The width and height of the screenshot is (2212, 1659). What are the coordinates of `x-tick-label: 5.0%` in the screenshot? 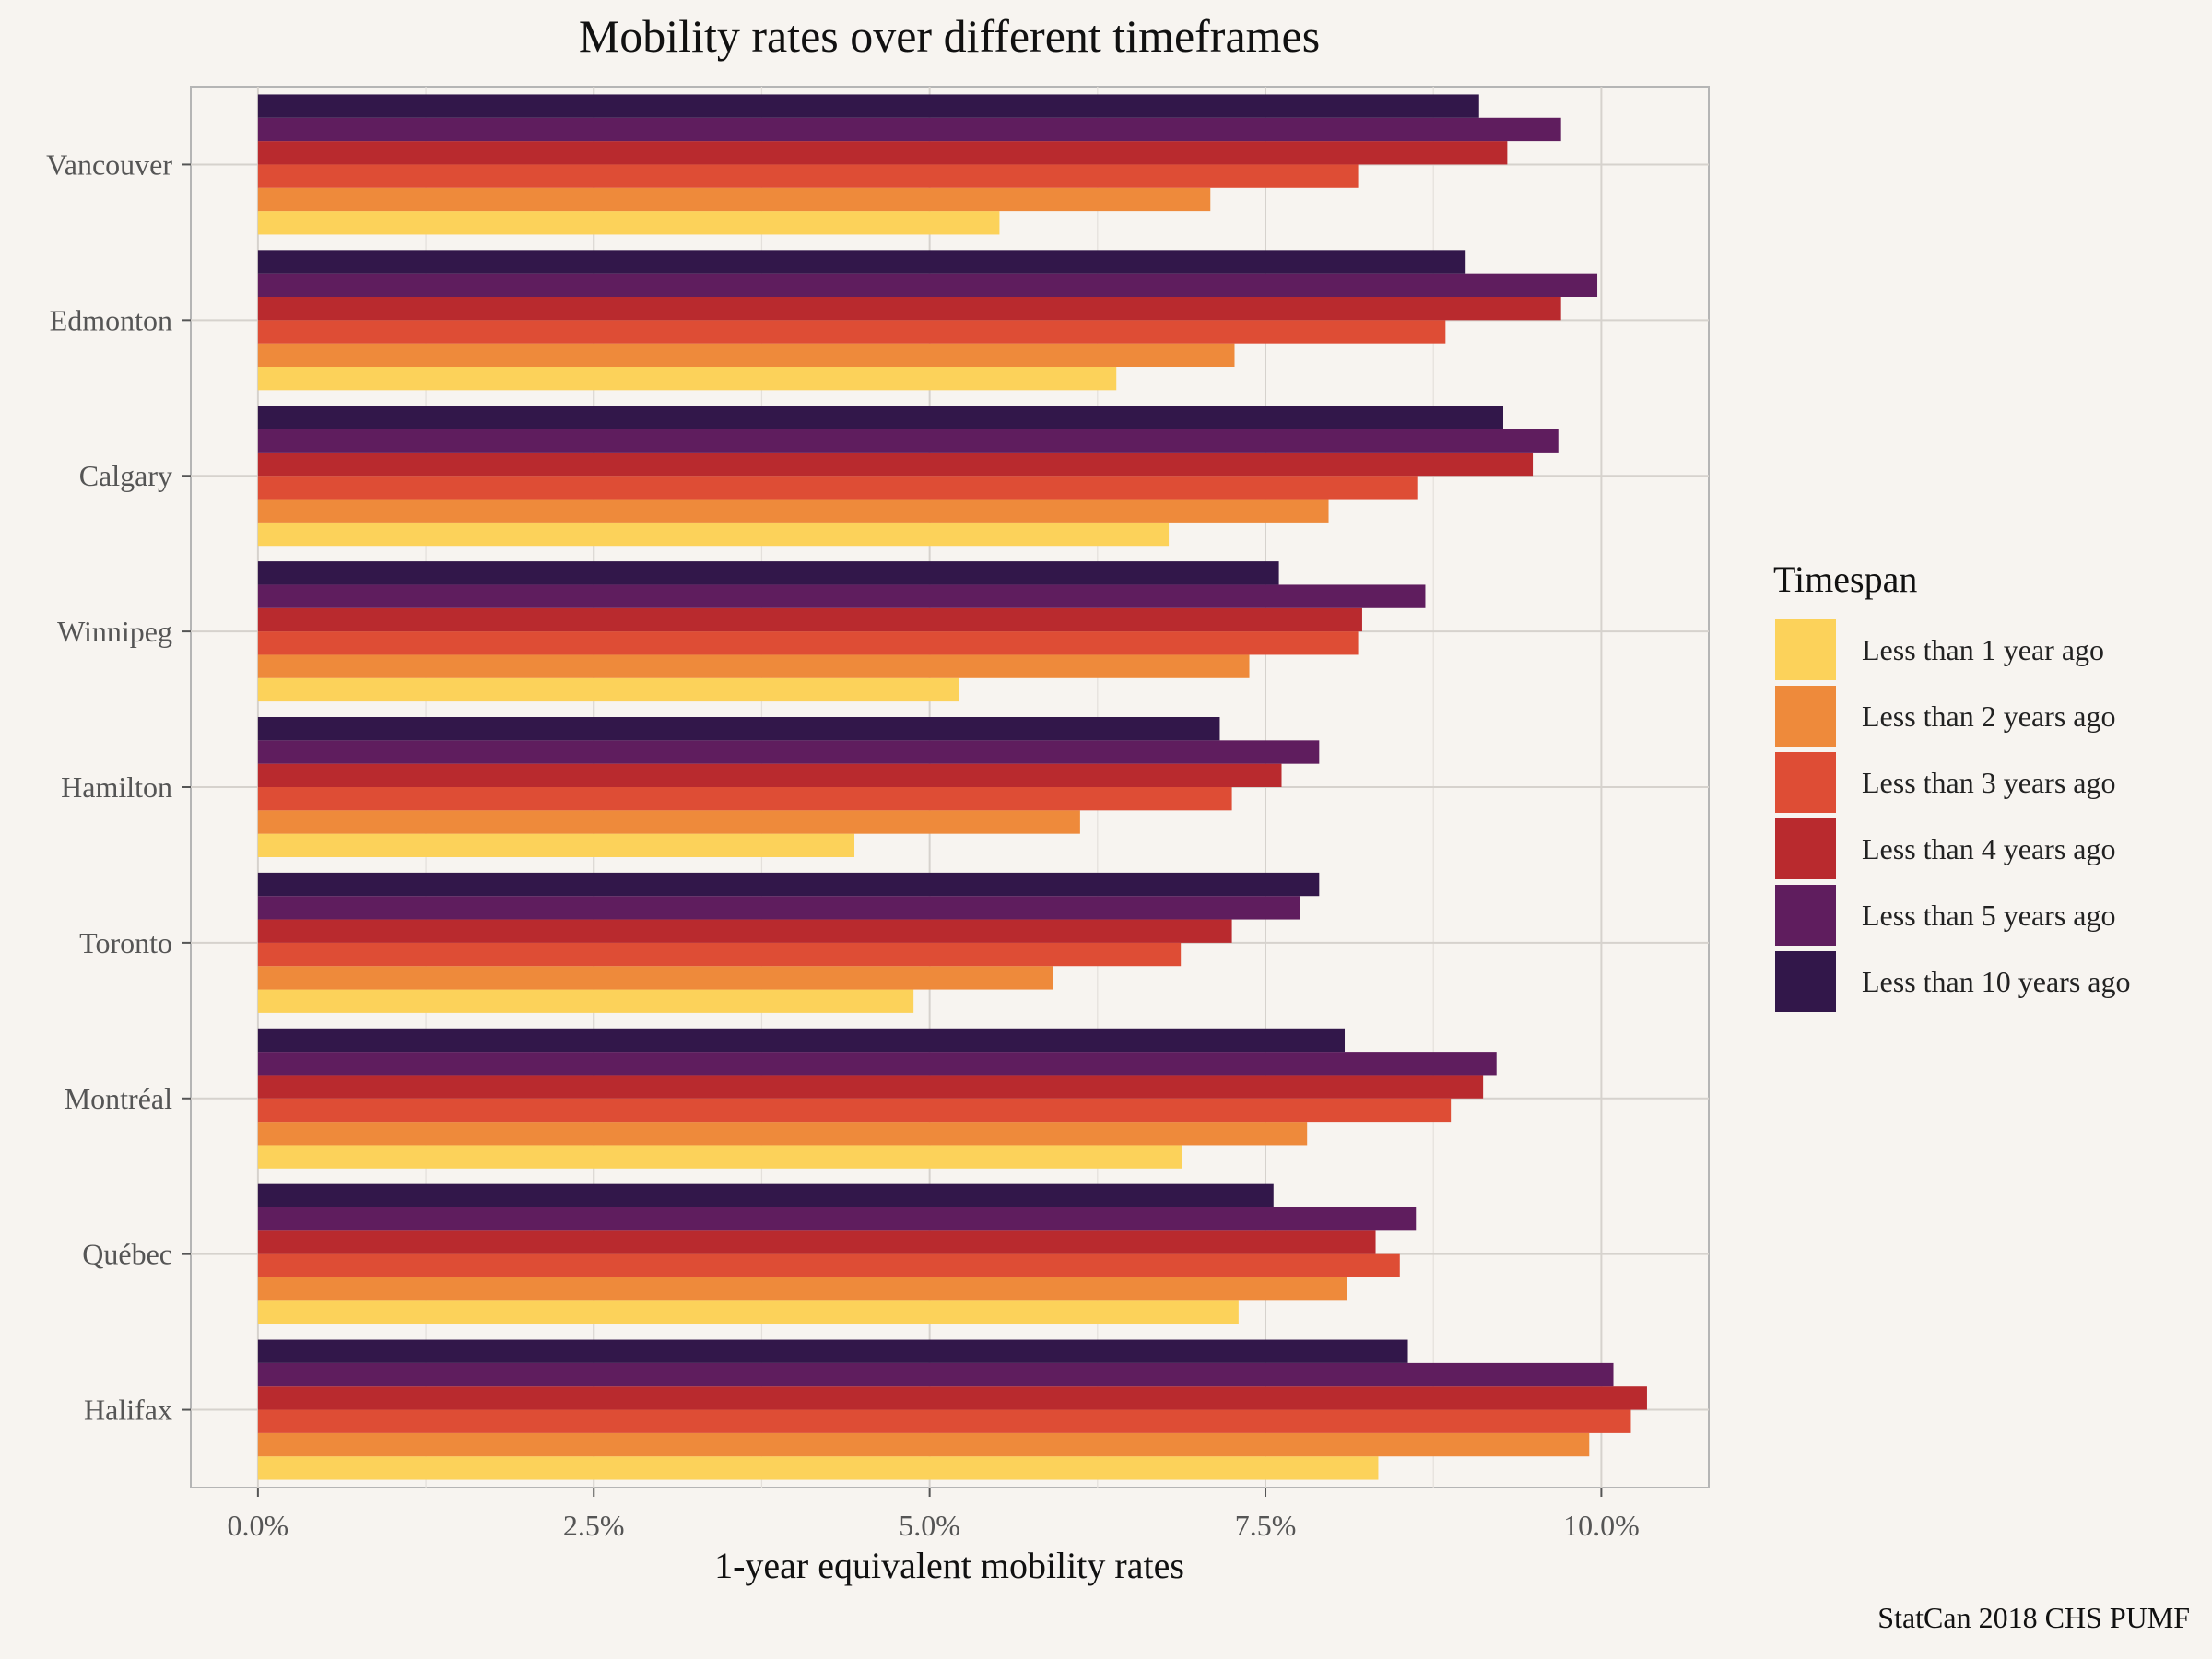 It's located at (929, 1525).